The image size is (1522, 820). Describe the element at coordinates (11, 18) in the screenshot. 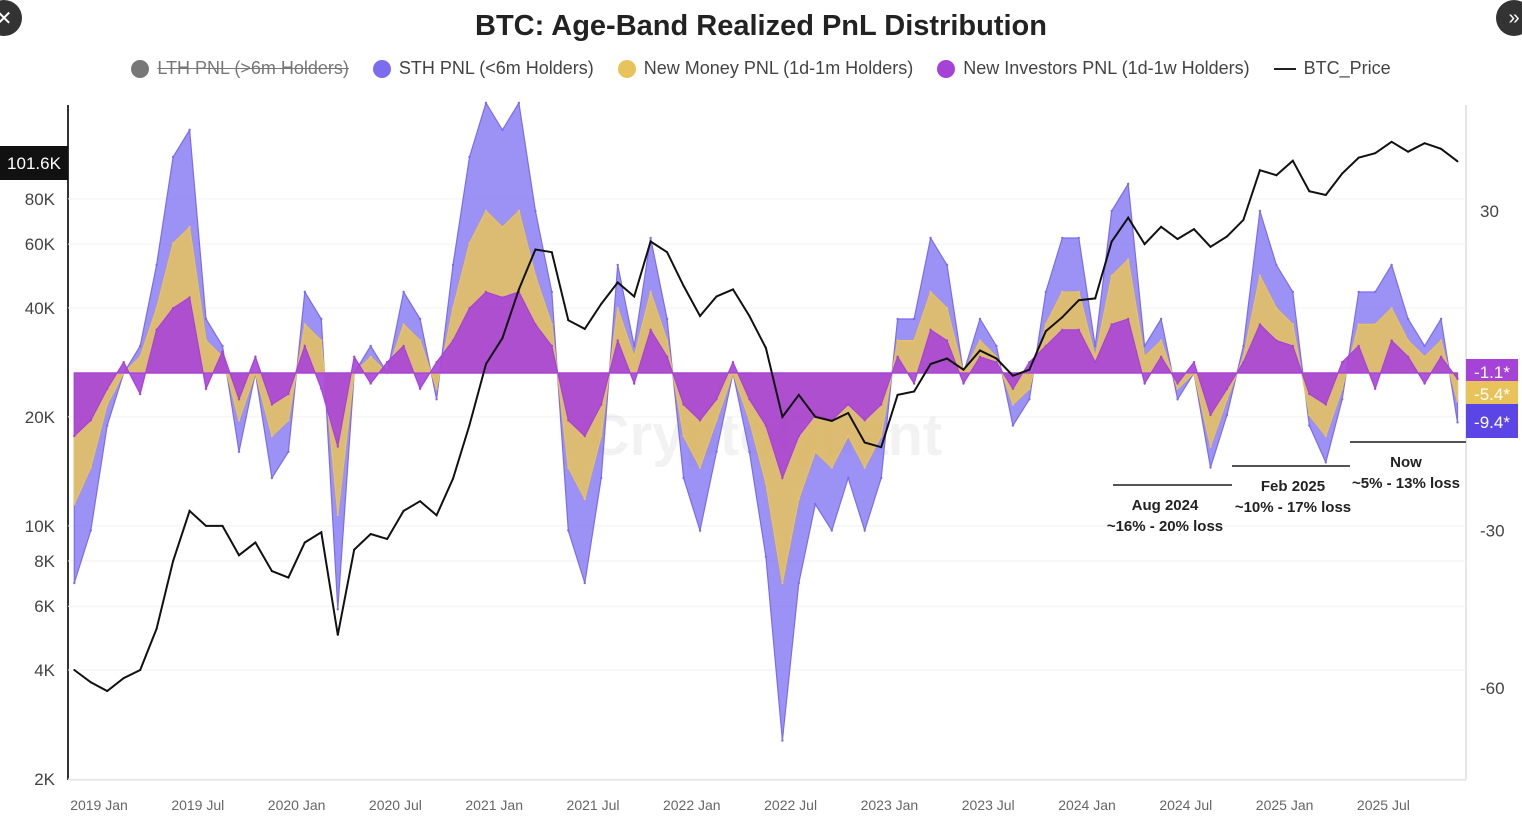

I see `close-icon: ✕` at that location.